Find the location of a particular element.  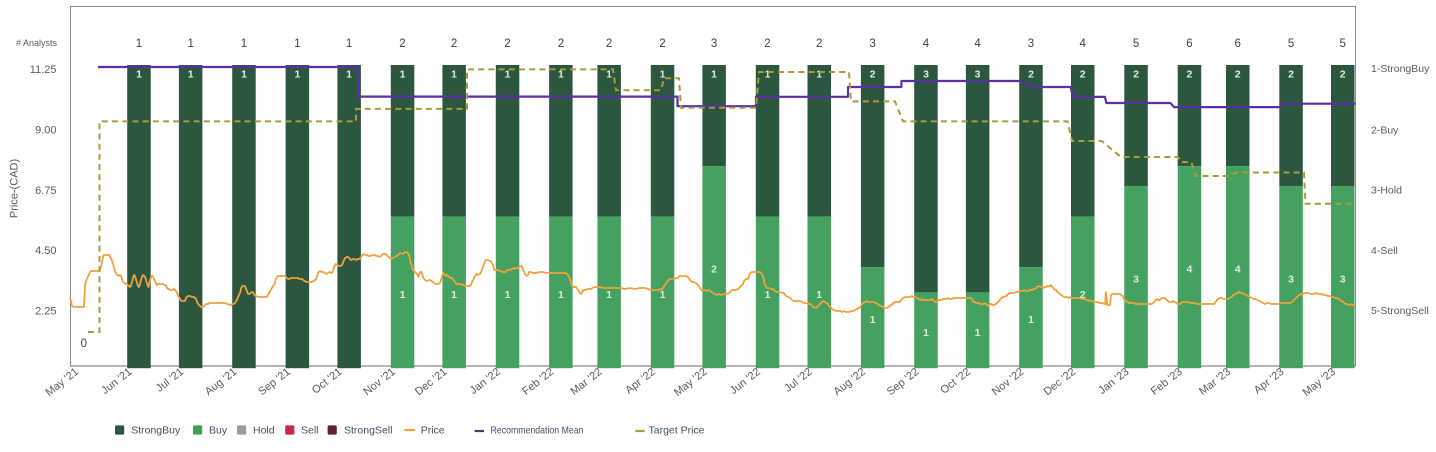

svg-text: # Analysts is located at coordinates (37, 43).